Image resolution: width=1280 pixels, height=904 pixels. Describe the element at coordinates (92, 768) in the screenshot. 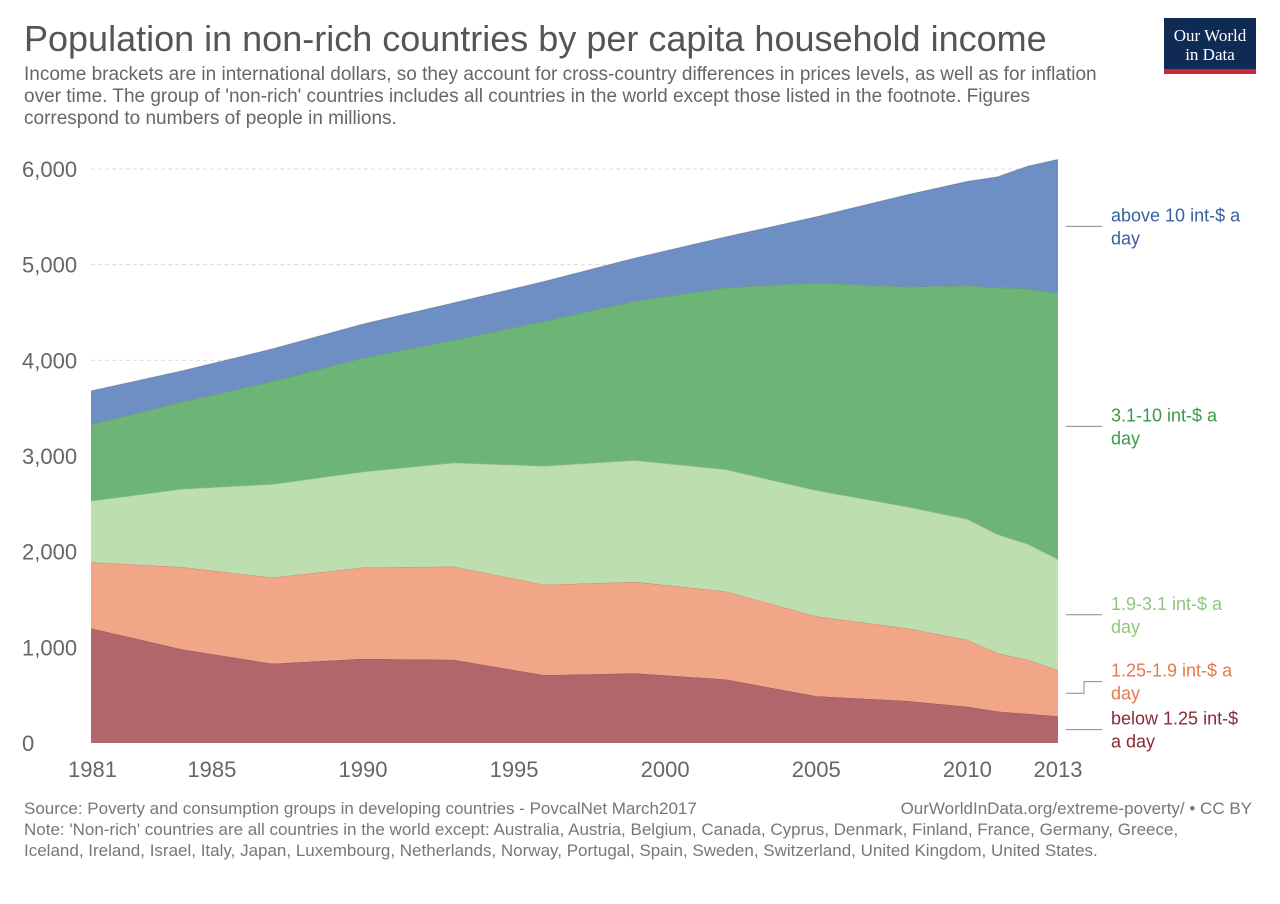

I see `x-tick-label: 1981` at that location.